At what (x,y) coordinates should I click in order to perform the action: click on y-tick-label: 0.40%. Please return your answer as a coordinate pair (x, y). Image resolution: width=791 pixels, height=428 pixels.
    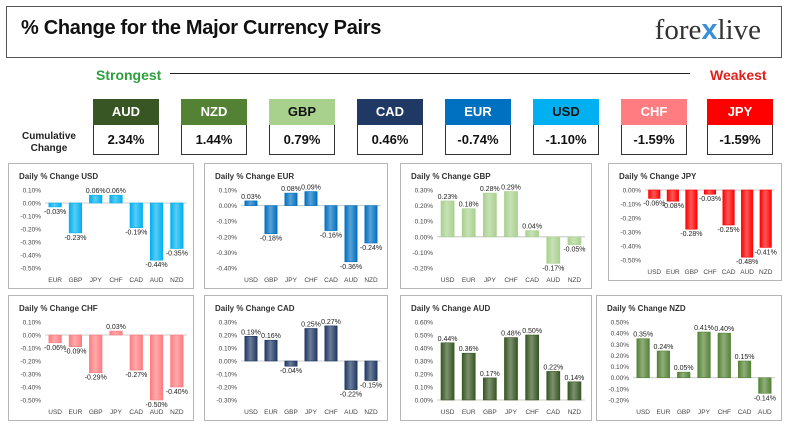
    Looking at the image, I should click on (620, 334).